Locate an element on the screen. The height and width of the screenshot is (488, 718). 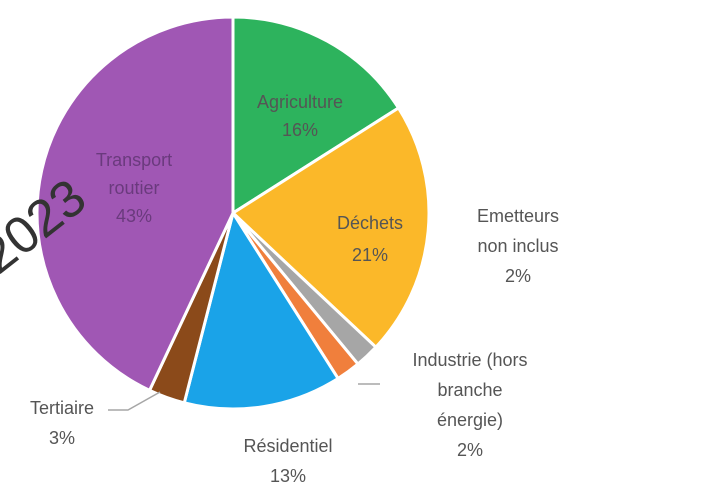
slice-label-line: non inclus is located at coordinates (517, 246).